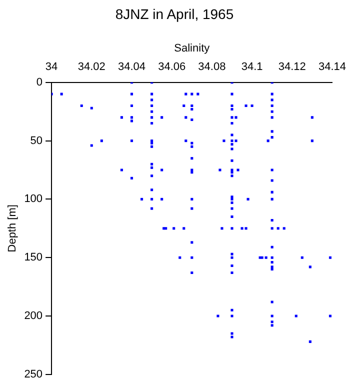 Image resolution: width=349 pixels, height=384 pixels. I want to click on x-tick-label: 34.04, so click(132, 66).